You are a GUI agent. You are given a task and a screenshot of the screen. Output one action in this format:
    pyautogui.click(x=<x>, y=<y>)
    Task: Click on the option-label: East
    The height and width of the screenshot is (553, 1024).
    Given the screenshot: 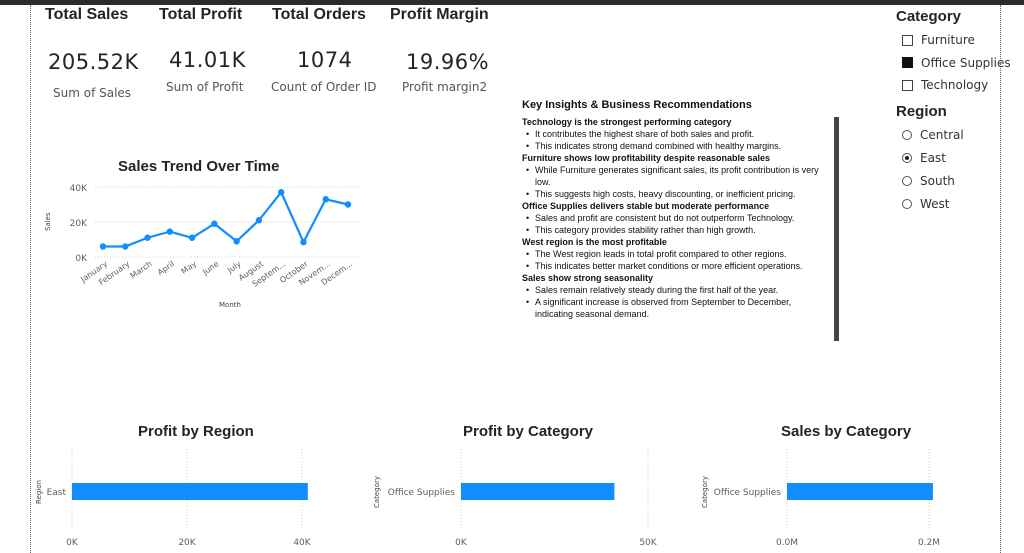 What is the action you would take?
    pyautogui.click(x=933, y=158)
    